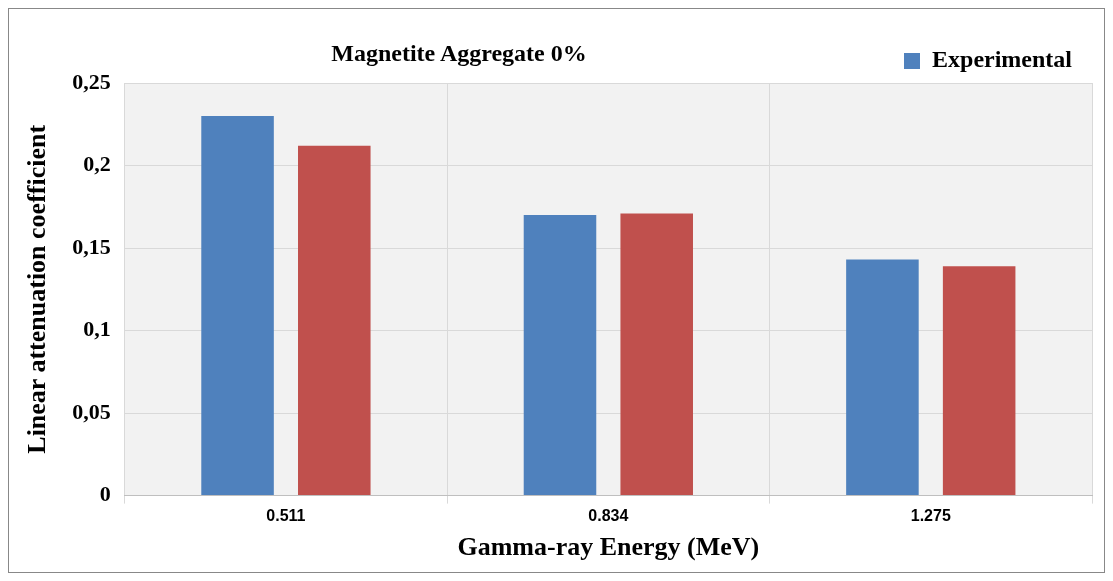 This screenshot has width=1113, height=581. Describe the element at coordinates (459, 53) in the screenshot. I see `chart-title: Magnetite Aggregate 0%` at that location.